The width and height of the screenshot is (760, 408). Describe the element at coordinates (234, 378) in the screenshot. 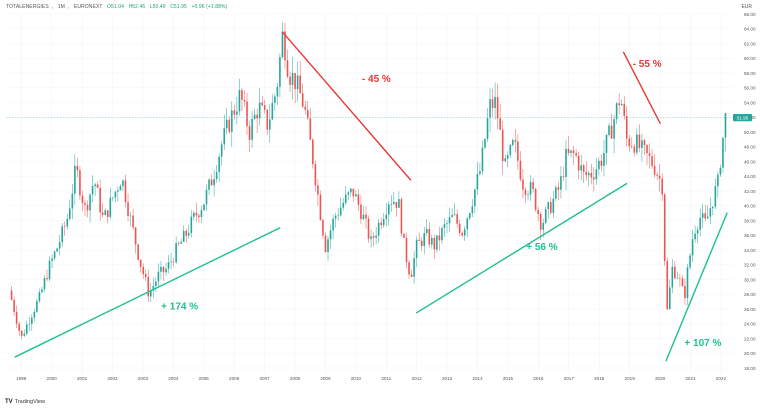

I see `time-tick-label: 2006` at that location.